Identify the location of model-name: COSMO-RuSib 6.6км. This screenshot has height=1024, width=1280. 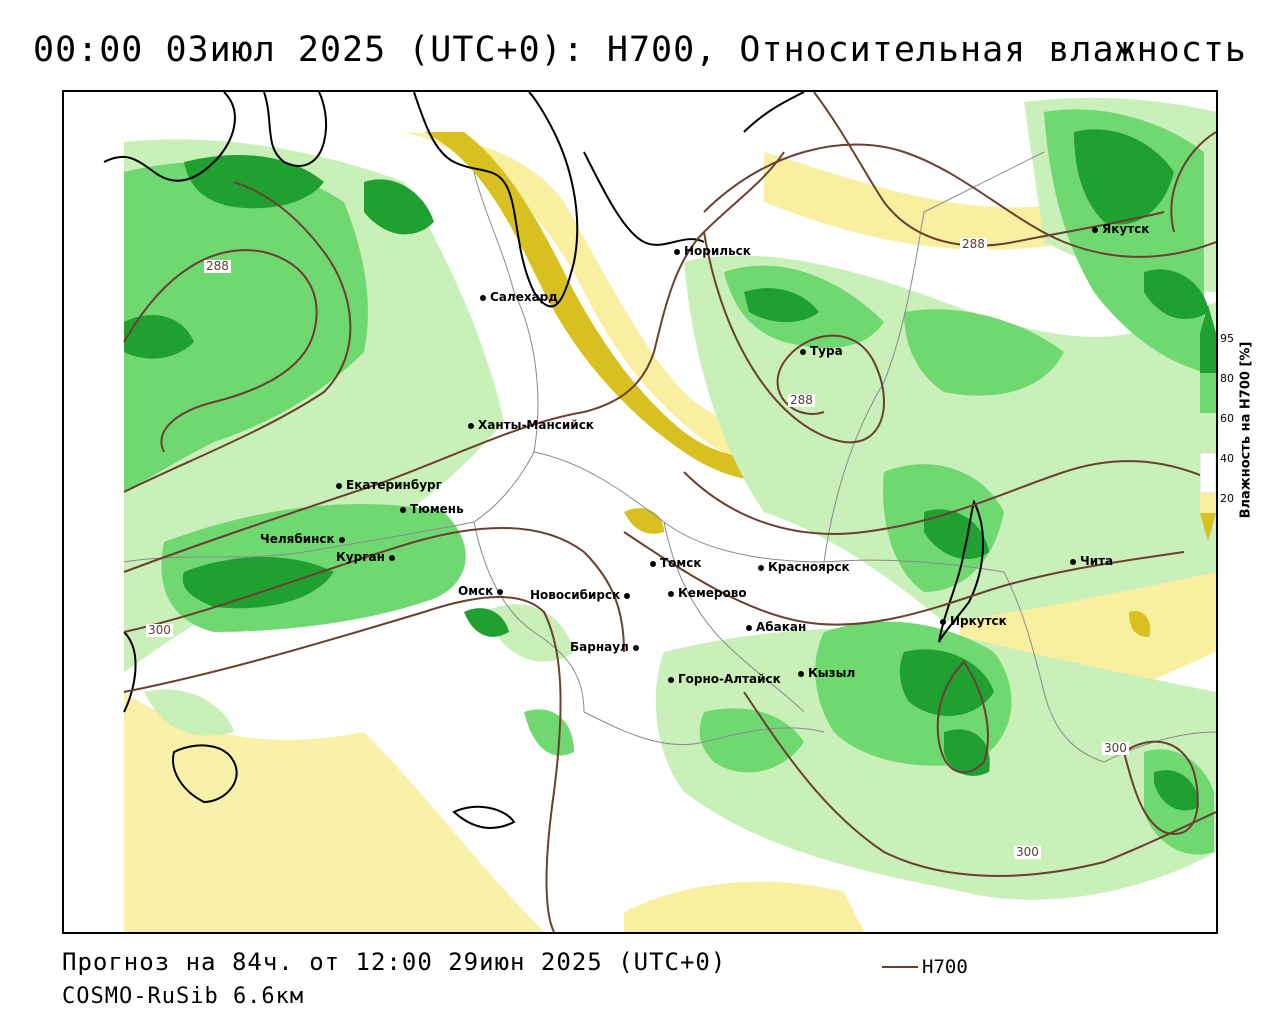
(183, 996).